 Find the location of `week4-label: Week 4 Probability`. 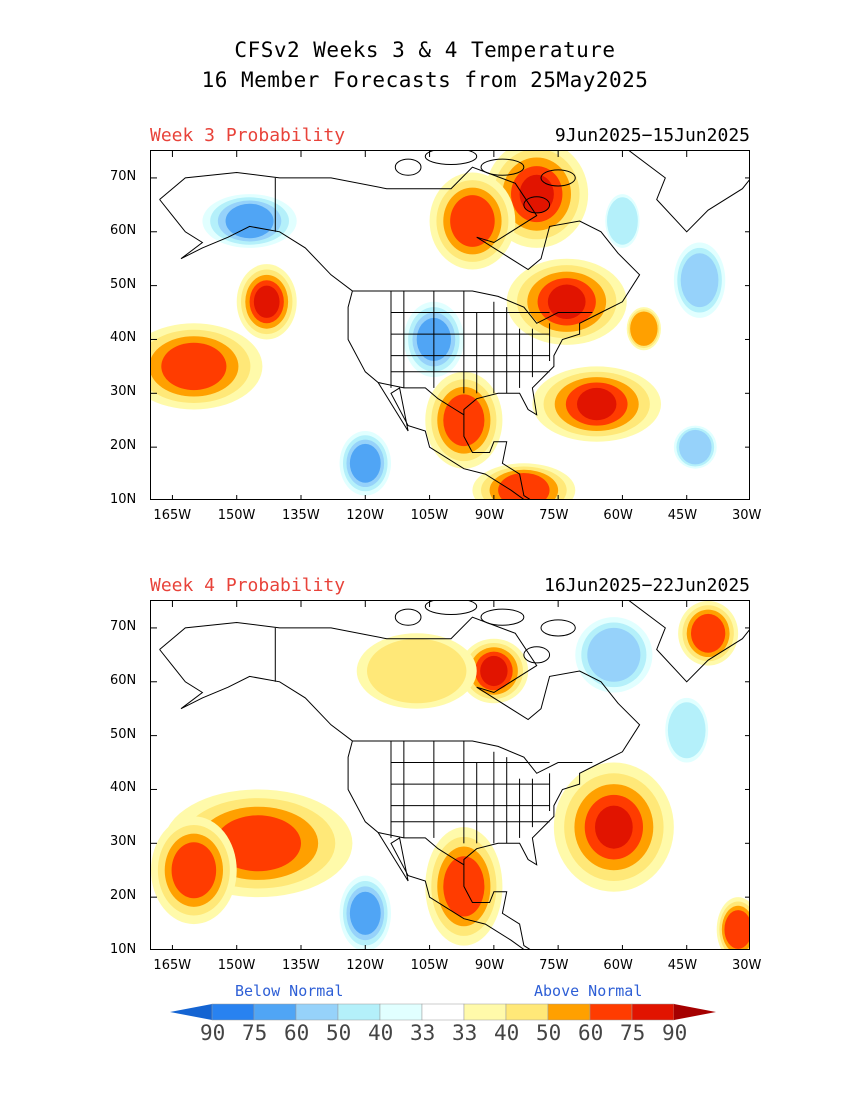

week4-label: Week 4 Probability is located at coordinates (248, 585).